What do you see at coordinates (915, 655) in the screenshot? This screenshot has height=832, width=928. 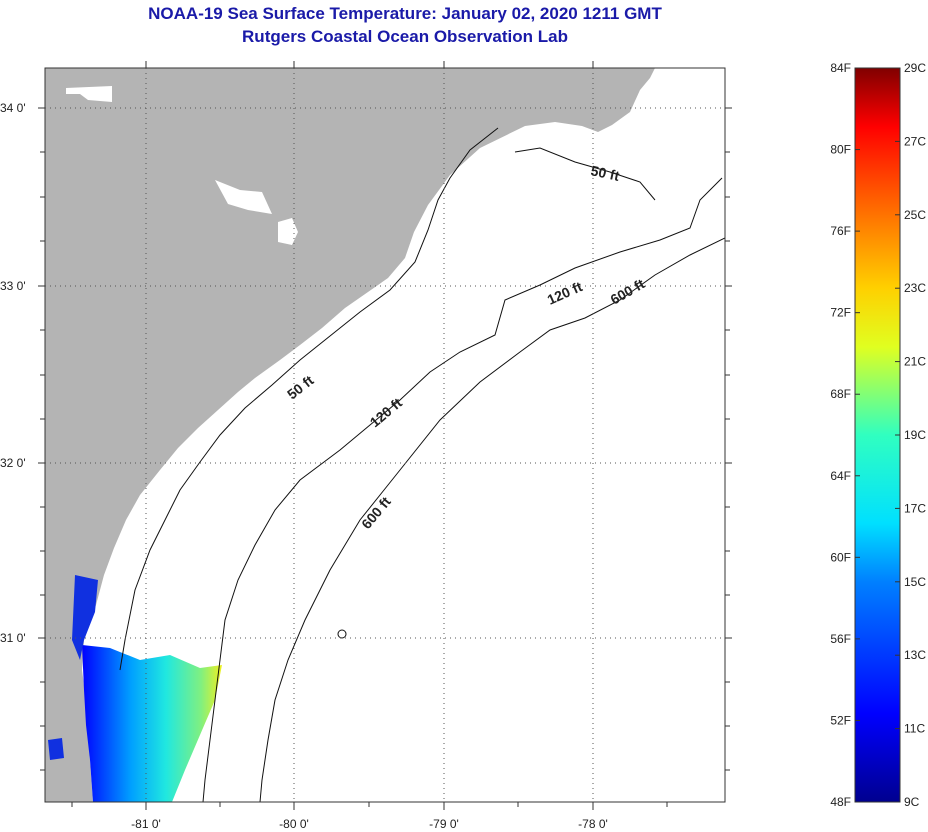 I see `colorbar-c-label: 13C` at bounding box center [915, 655].